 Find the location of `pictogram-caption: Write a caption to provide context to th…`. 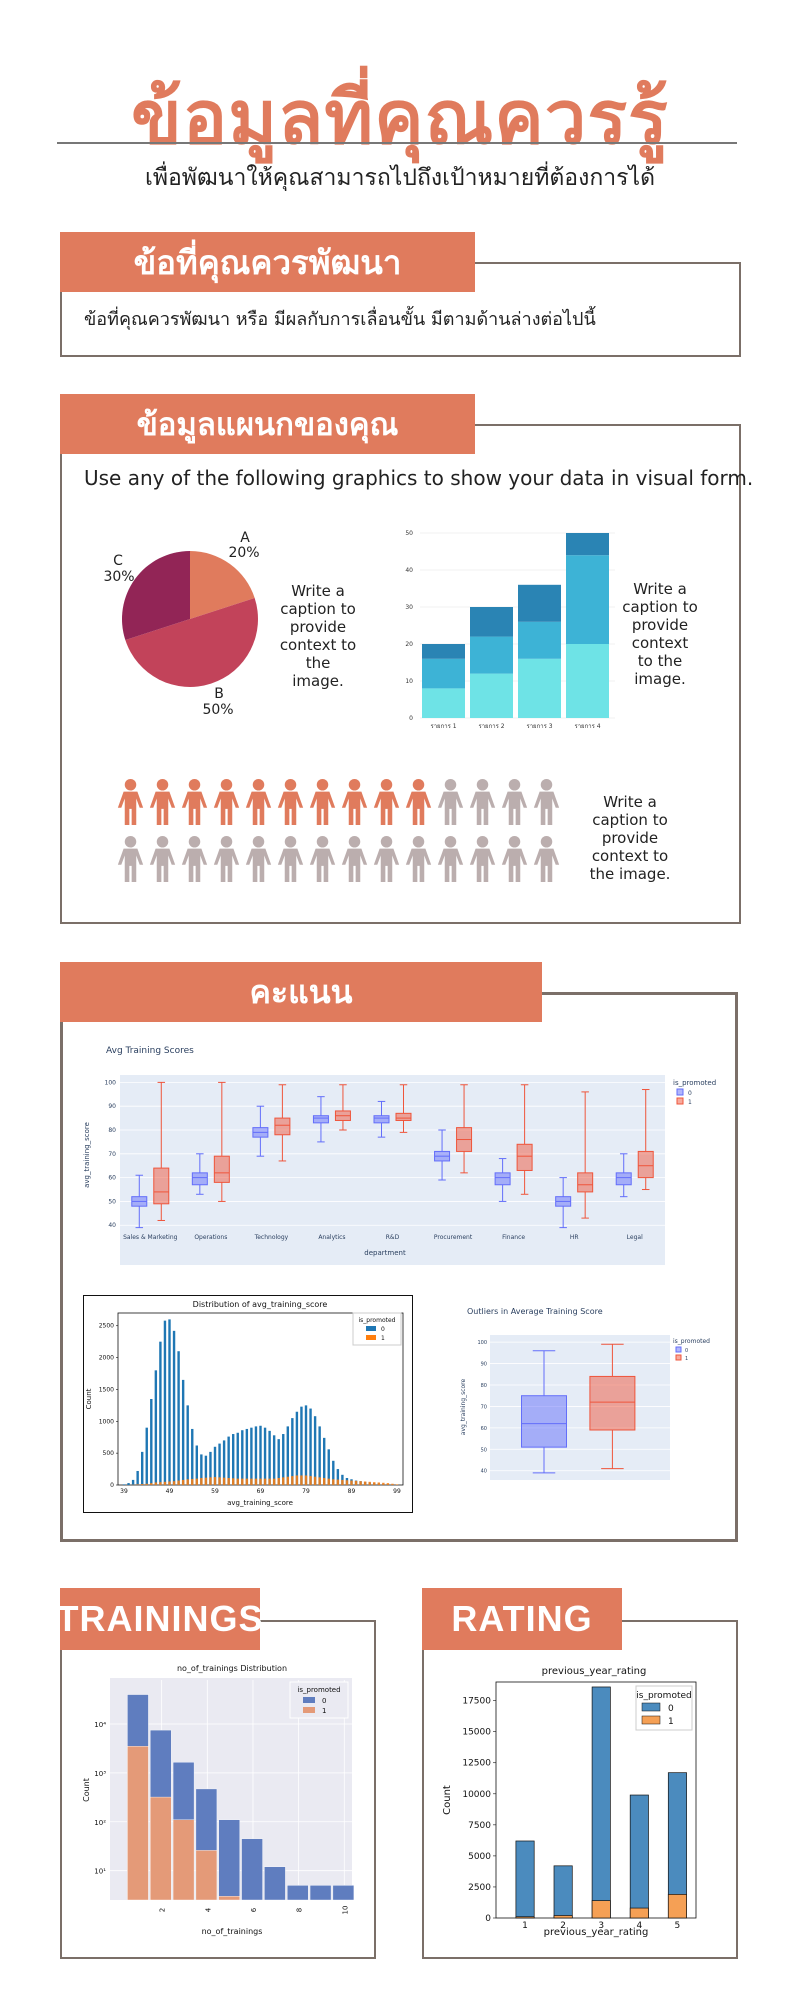

pictogram-caption: Write a caption to provide context to th… is located at coordinates (630, 838).